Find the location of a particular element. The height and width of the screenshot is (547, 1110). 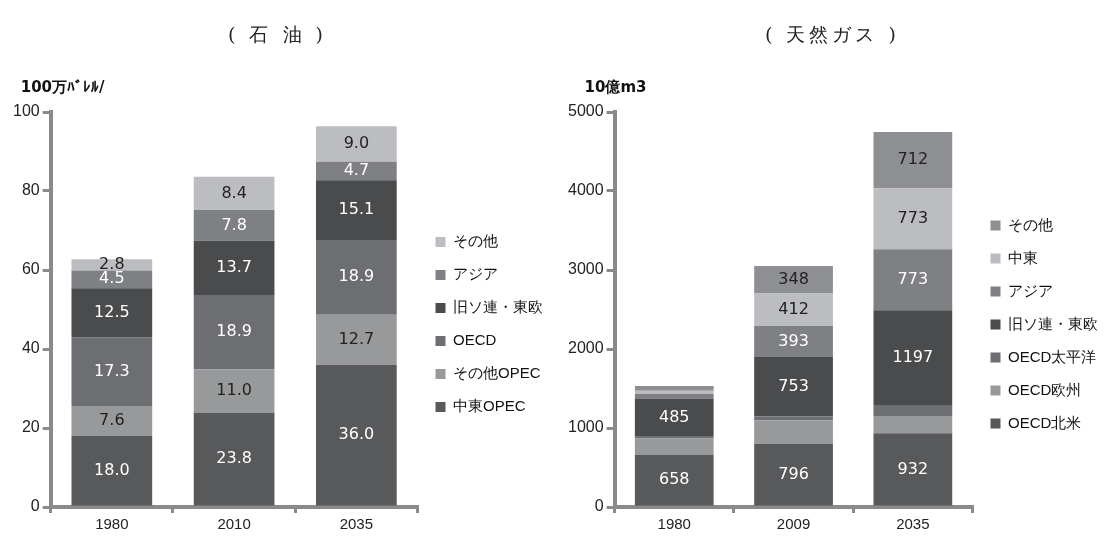

y-tick-label: 1000 is located at coordinates (586, 427).